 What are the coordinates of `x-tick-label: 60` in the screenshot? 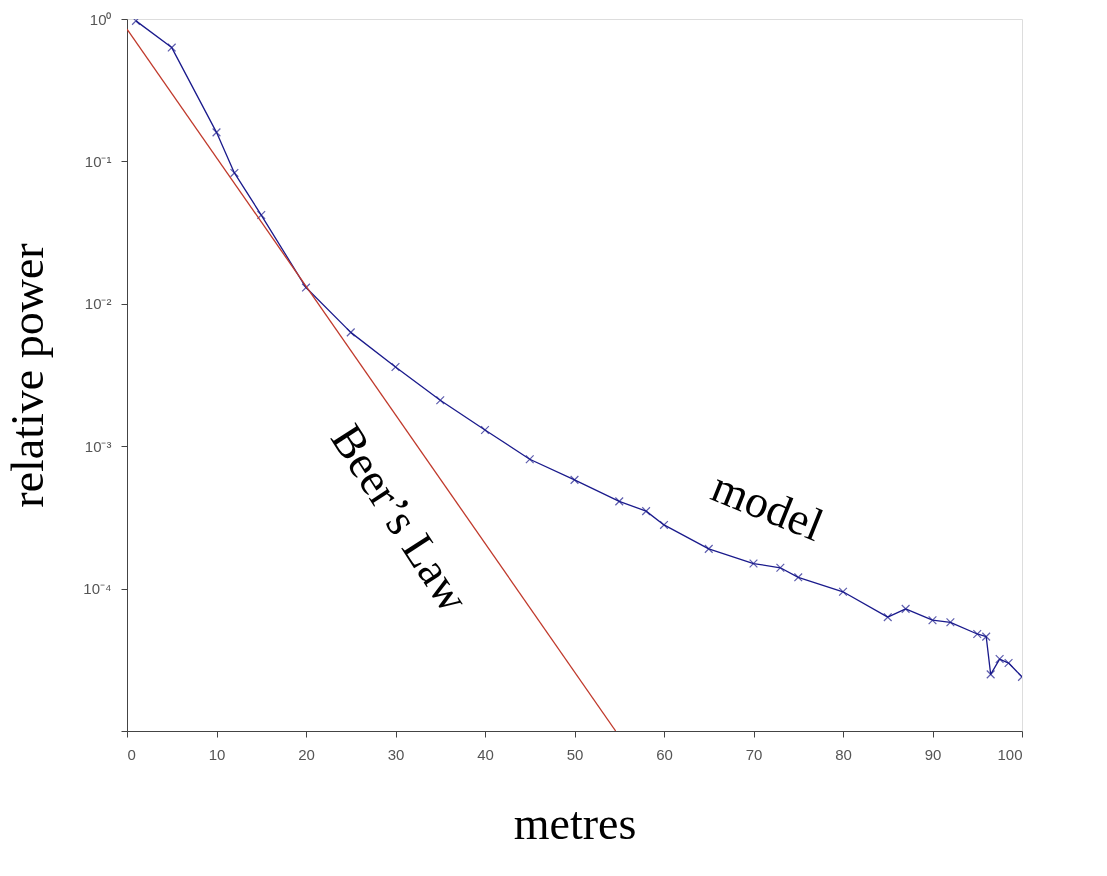 It's located at (664, 754).